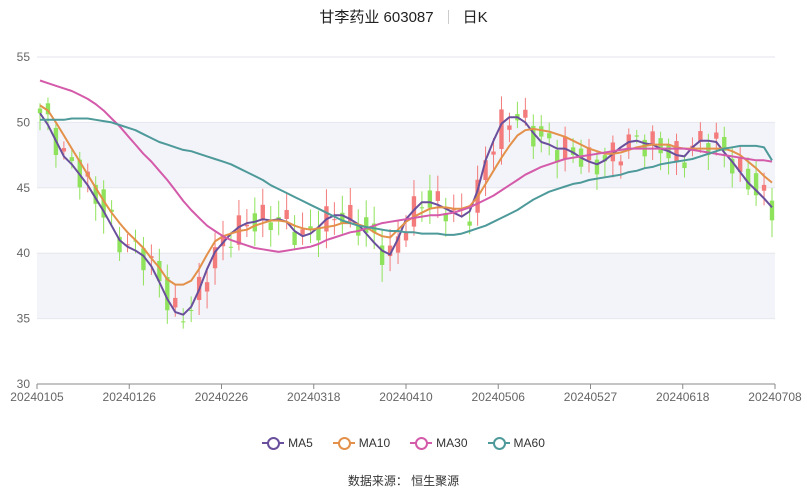 The width and height of the screenshot is (807, 491). Describe the element at coordinates (24, 319) in the screenshot. I see `y-tick-label: 35` at that location.